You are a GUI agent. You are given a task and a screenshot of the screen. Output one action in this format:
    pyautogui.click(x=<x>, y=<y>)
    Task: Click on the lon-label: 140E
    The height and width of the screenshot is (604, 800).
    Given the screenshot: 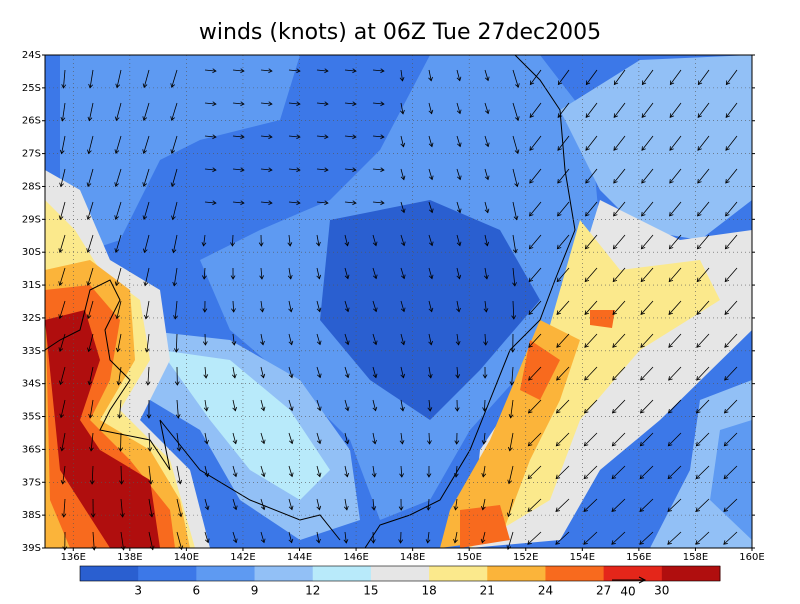 What is the action you would take?
    pyautogui.click(x=186, y=557)
    